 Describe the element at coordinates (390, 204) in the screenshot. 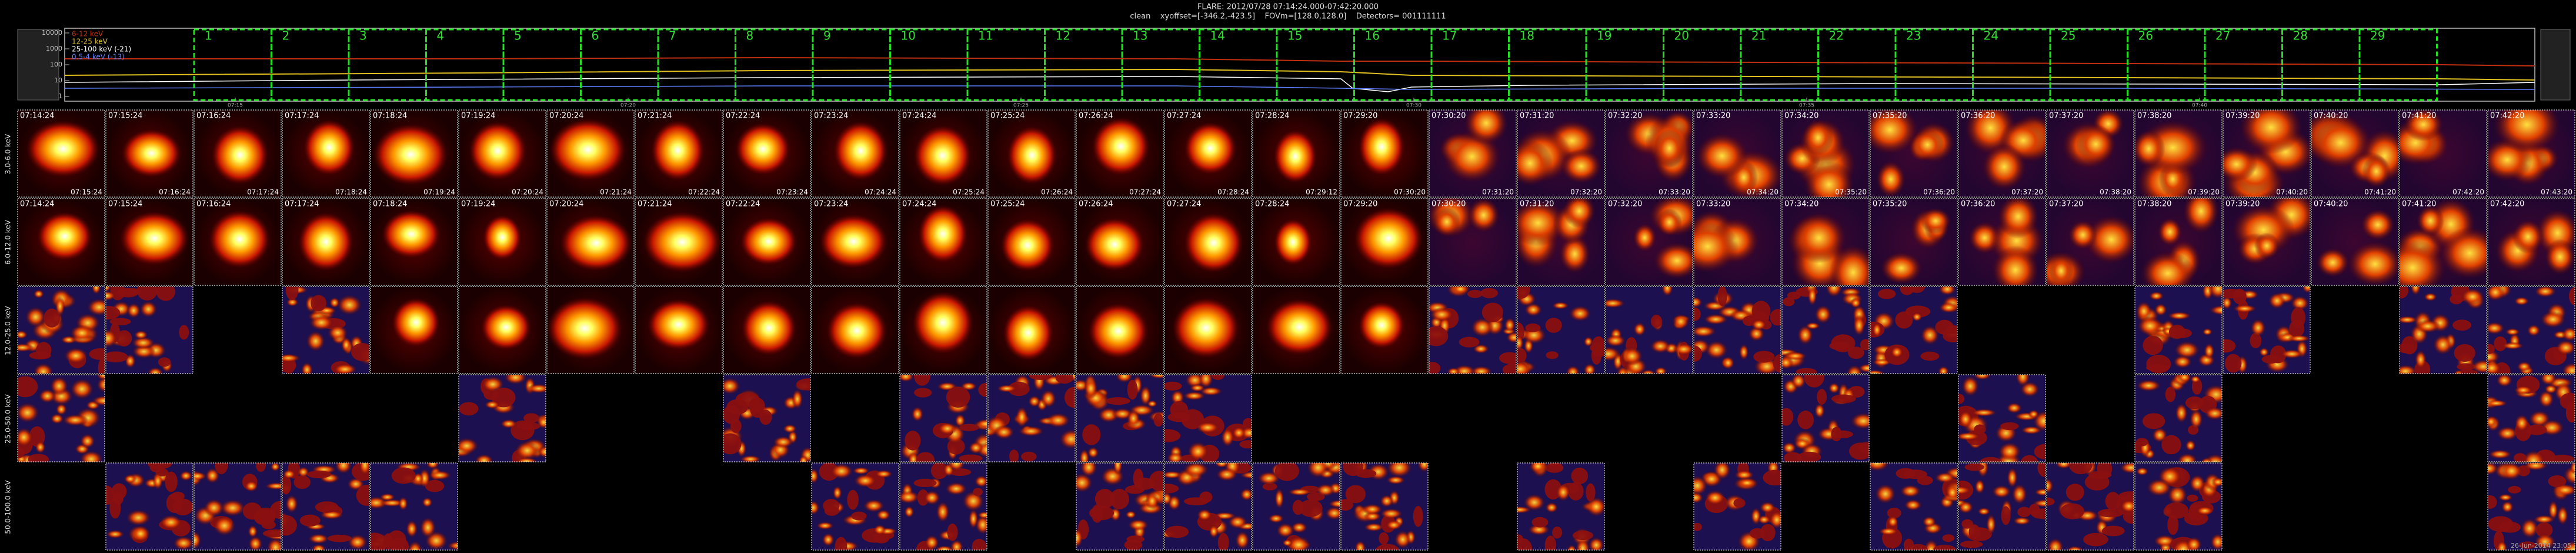

I see `interval-start-time: 07:18:24` at that location.